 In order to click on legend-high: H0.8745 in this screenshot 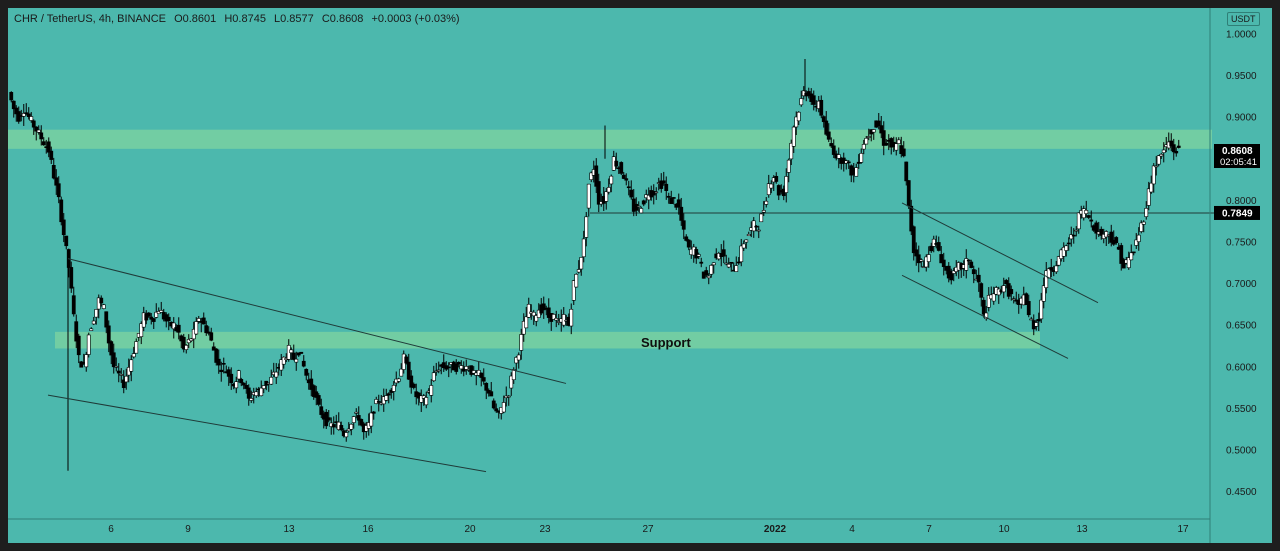, I will do `click(245, 19)`.